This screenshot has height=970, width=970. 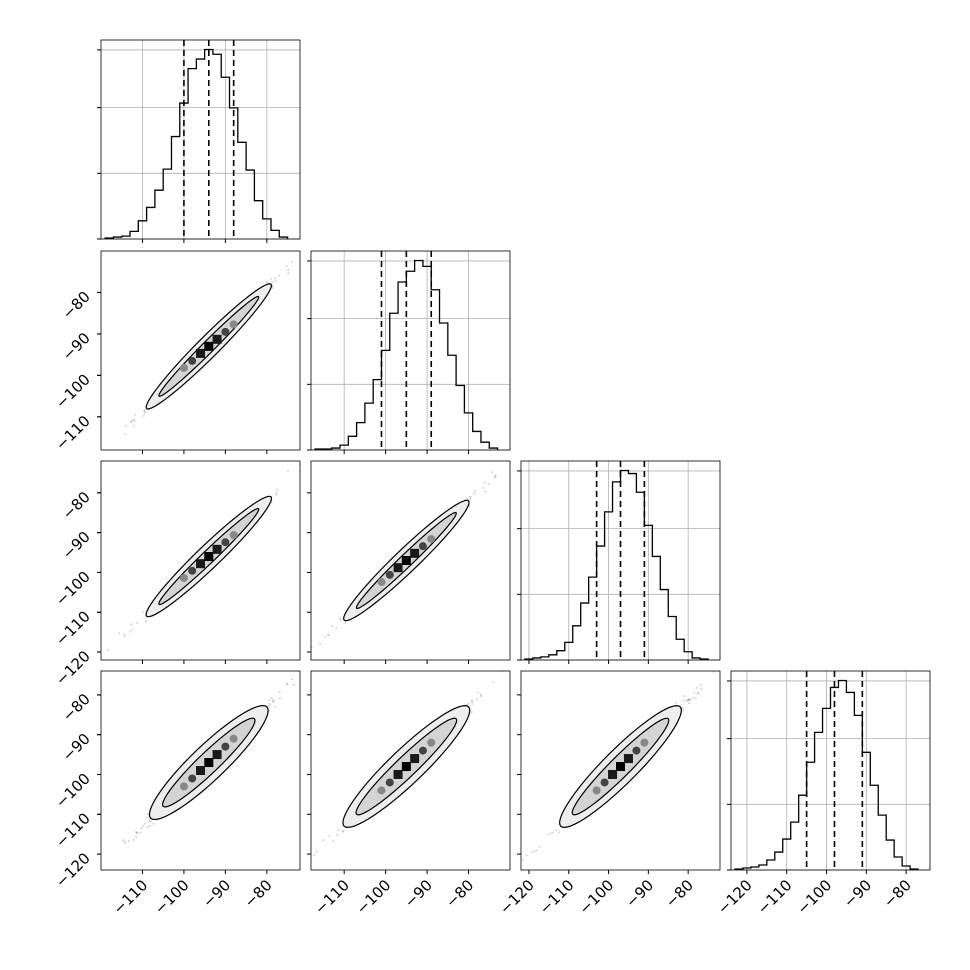 I want to click on x-tick-label: −110, so click(x=332, y=897).